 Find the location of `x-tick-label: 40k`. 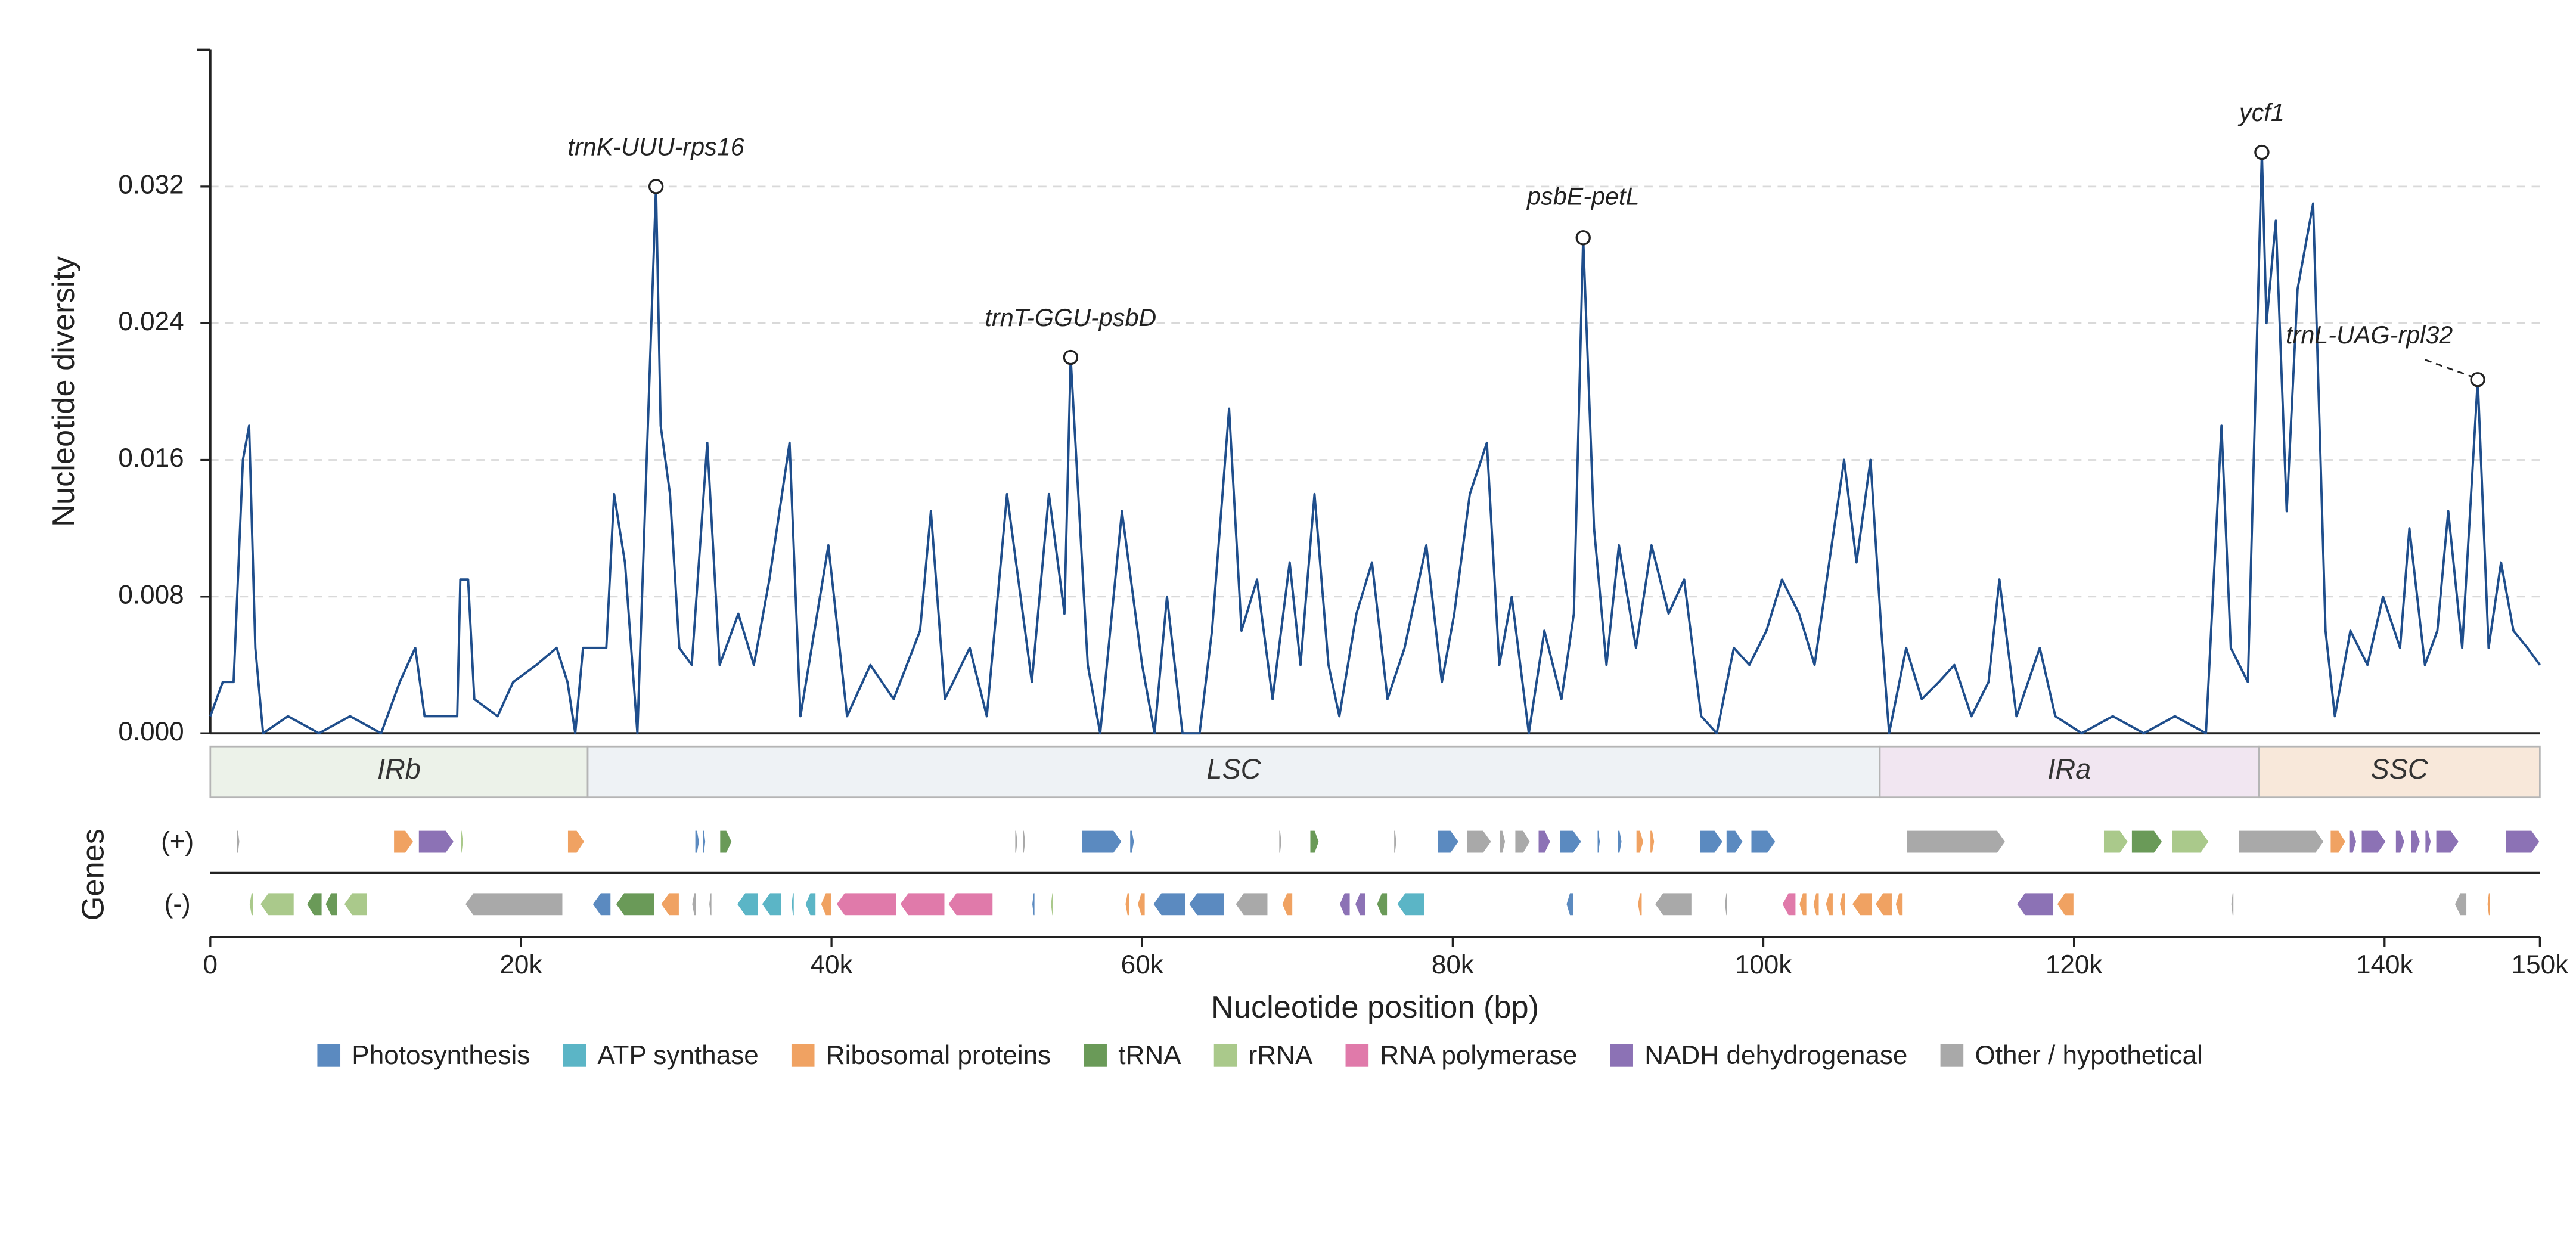

x-tick-label: 40k is located at coordinates (833, 964).